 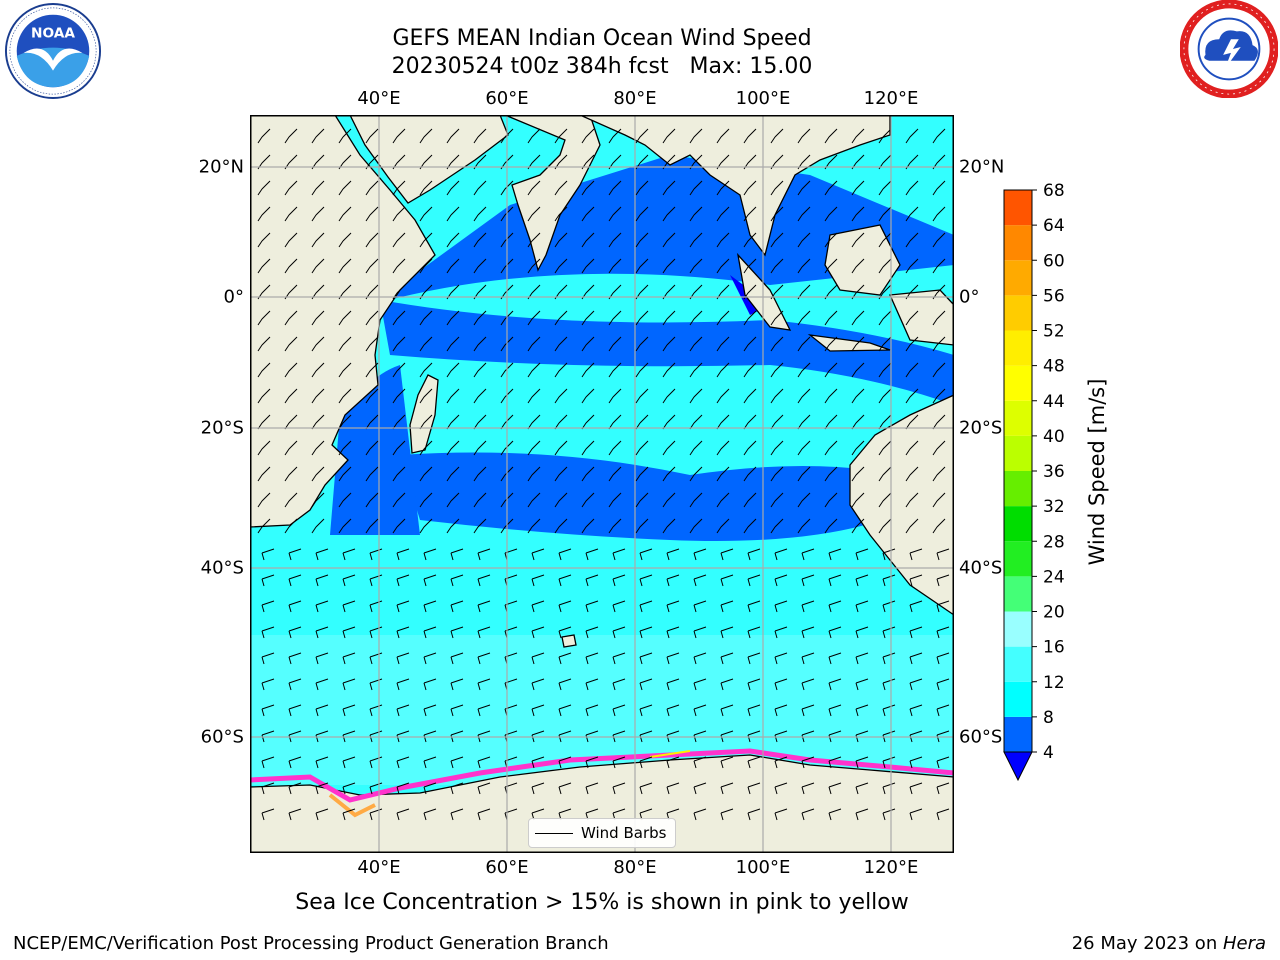 I want to click on bottom-lon-tick: 40°E, so click(x=379, y=867).